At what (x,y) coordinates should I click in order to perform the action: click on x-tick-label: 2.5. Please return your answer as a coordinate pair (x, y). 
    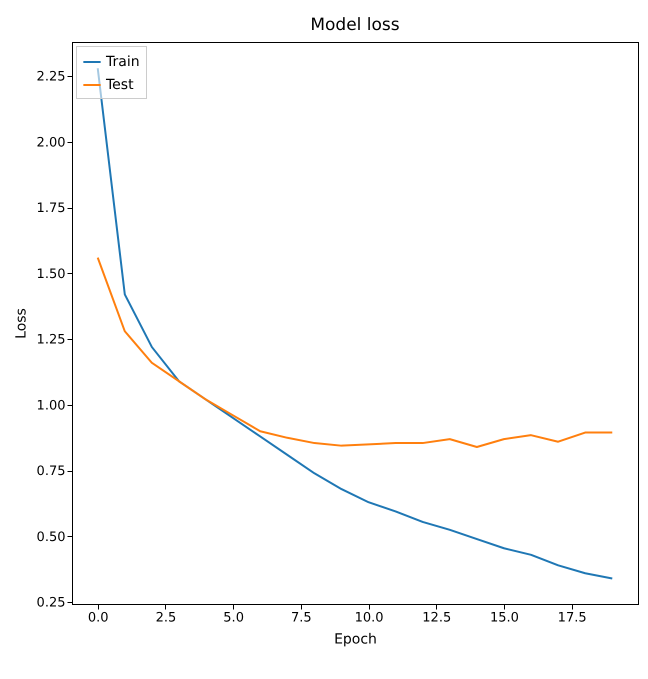
    Looking at the image, I should click on (166, 618).